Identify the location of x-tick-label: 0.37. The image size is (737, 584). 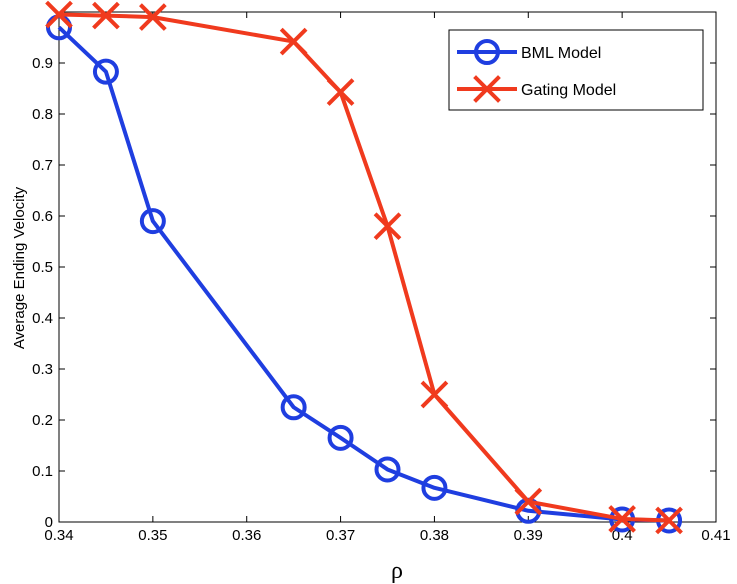
(340, 535).